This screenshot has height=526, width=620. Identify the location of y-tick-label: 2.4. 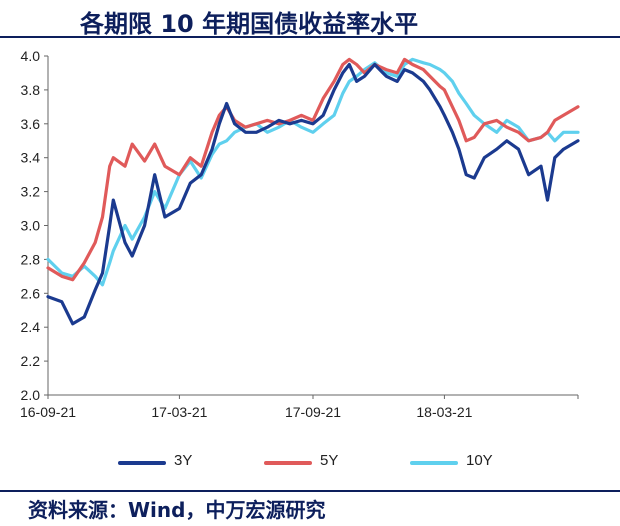
(31, 327).